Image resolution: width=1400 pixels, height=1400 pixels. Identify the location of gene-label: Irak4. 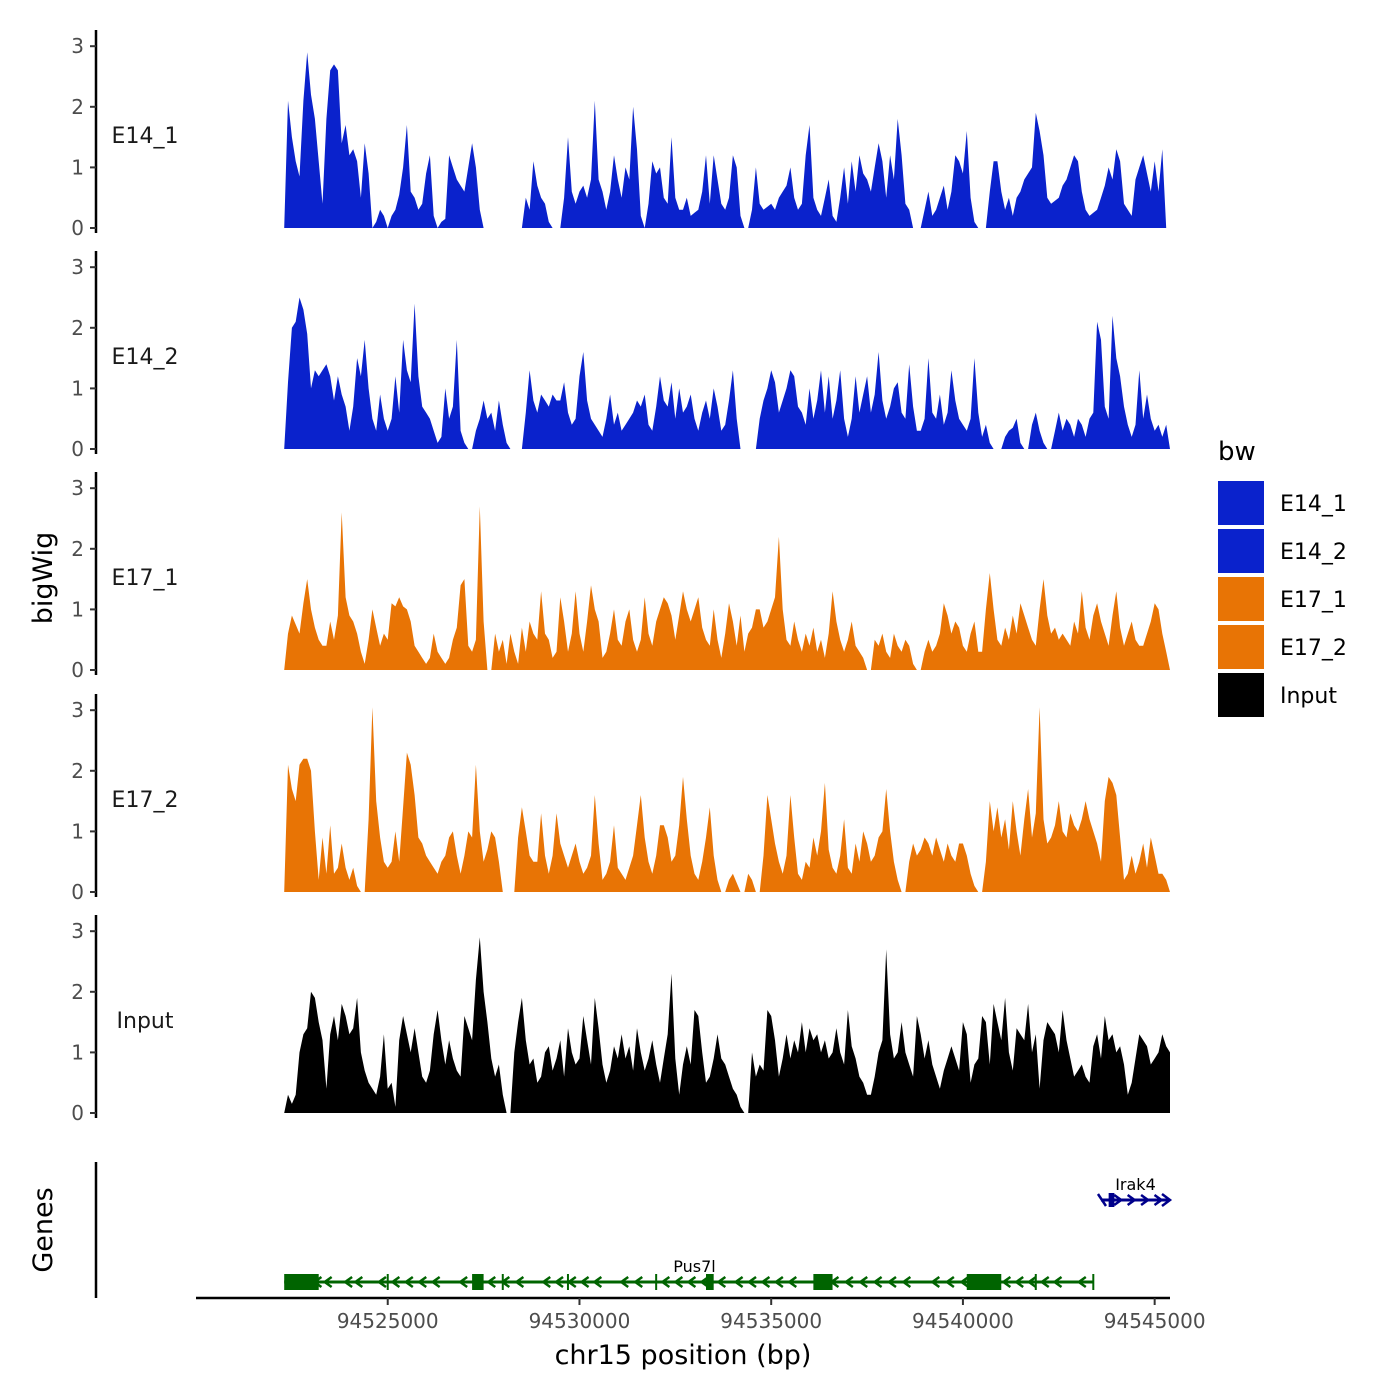
(1135, 1184).